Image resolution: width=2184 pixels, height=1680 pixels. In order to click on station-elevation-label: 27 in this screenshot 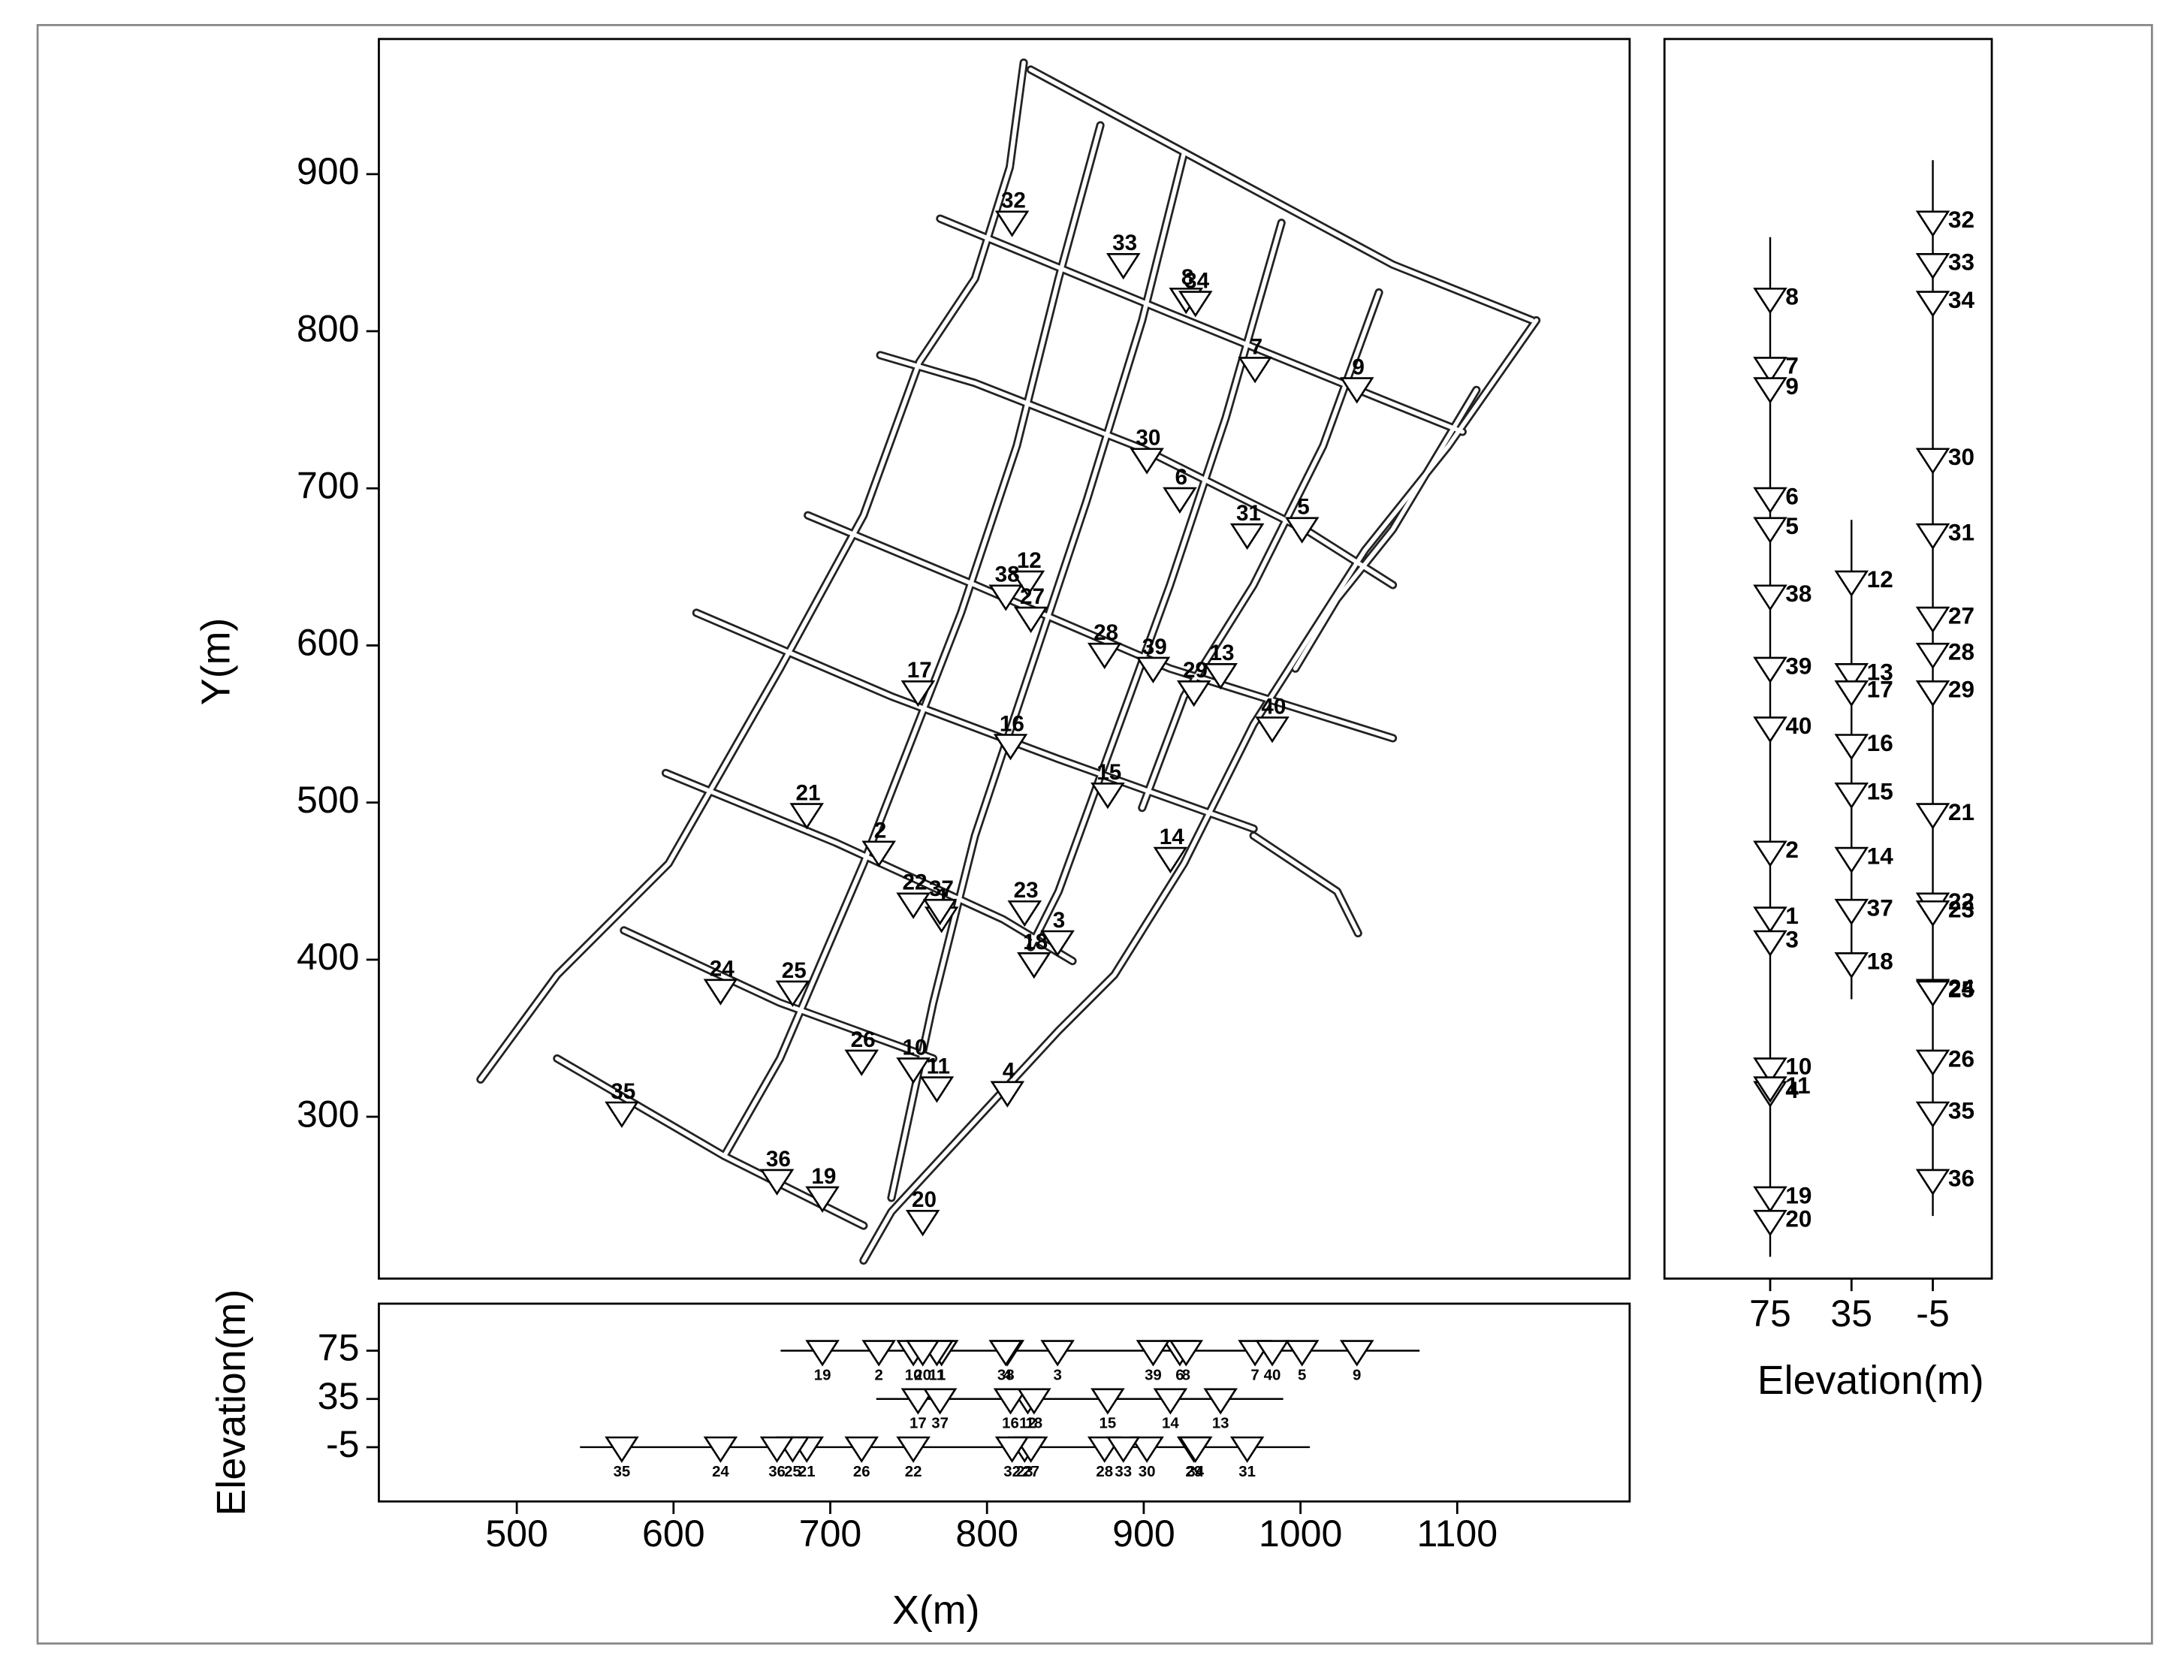, I will do `click(1961, 615)`.